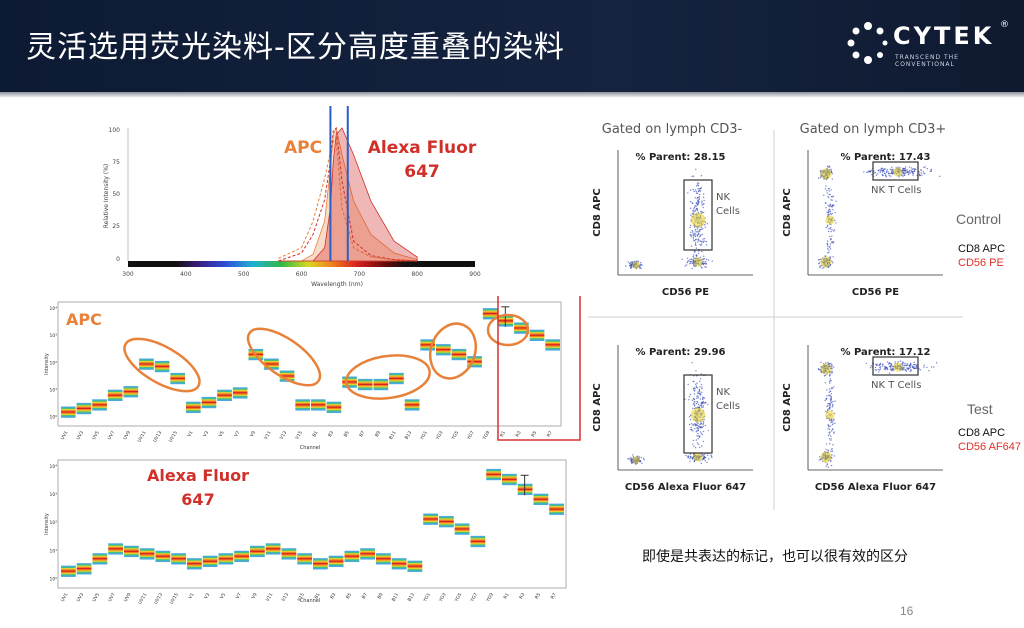 The image size is (1024, 628). What do you see at coordinates (116, 226) in the screenshot?
I see `spectrum-ytick-25: 25` at bounding box center [116, 226].